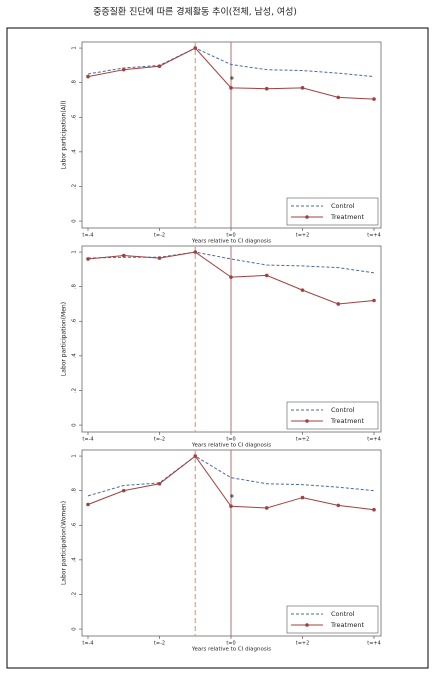  What do you see at coordinates (64, 135) in the screenshot?
I see `y-axis-label: Labor participation(All)` at bounding box center [64, 135].